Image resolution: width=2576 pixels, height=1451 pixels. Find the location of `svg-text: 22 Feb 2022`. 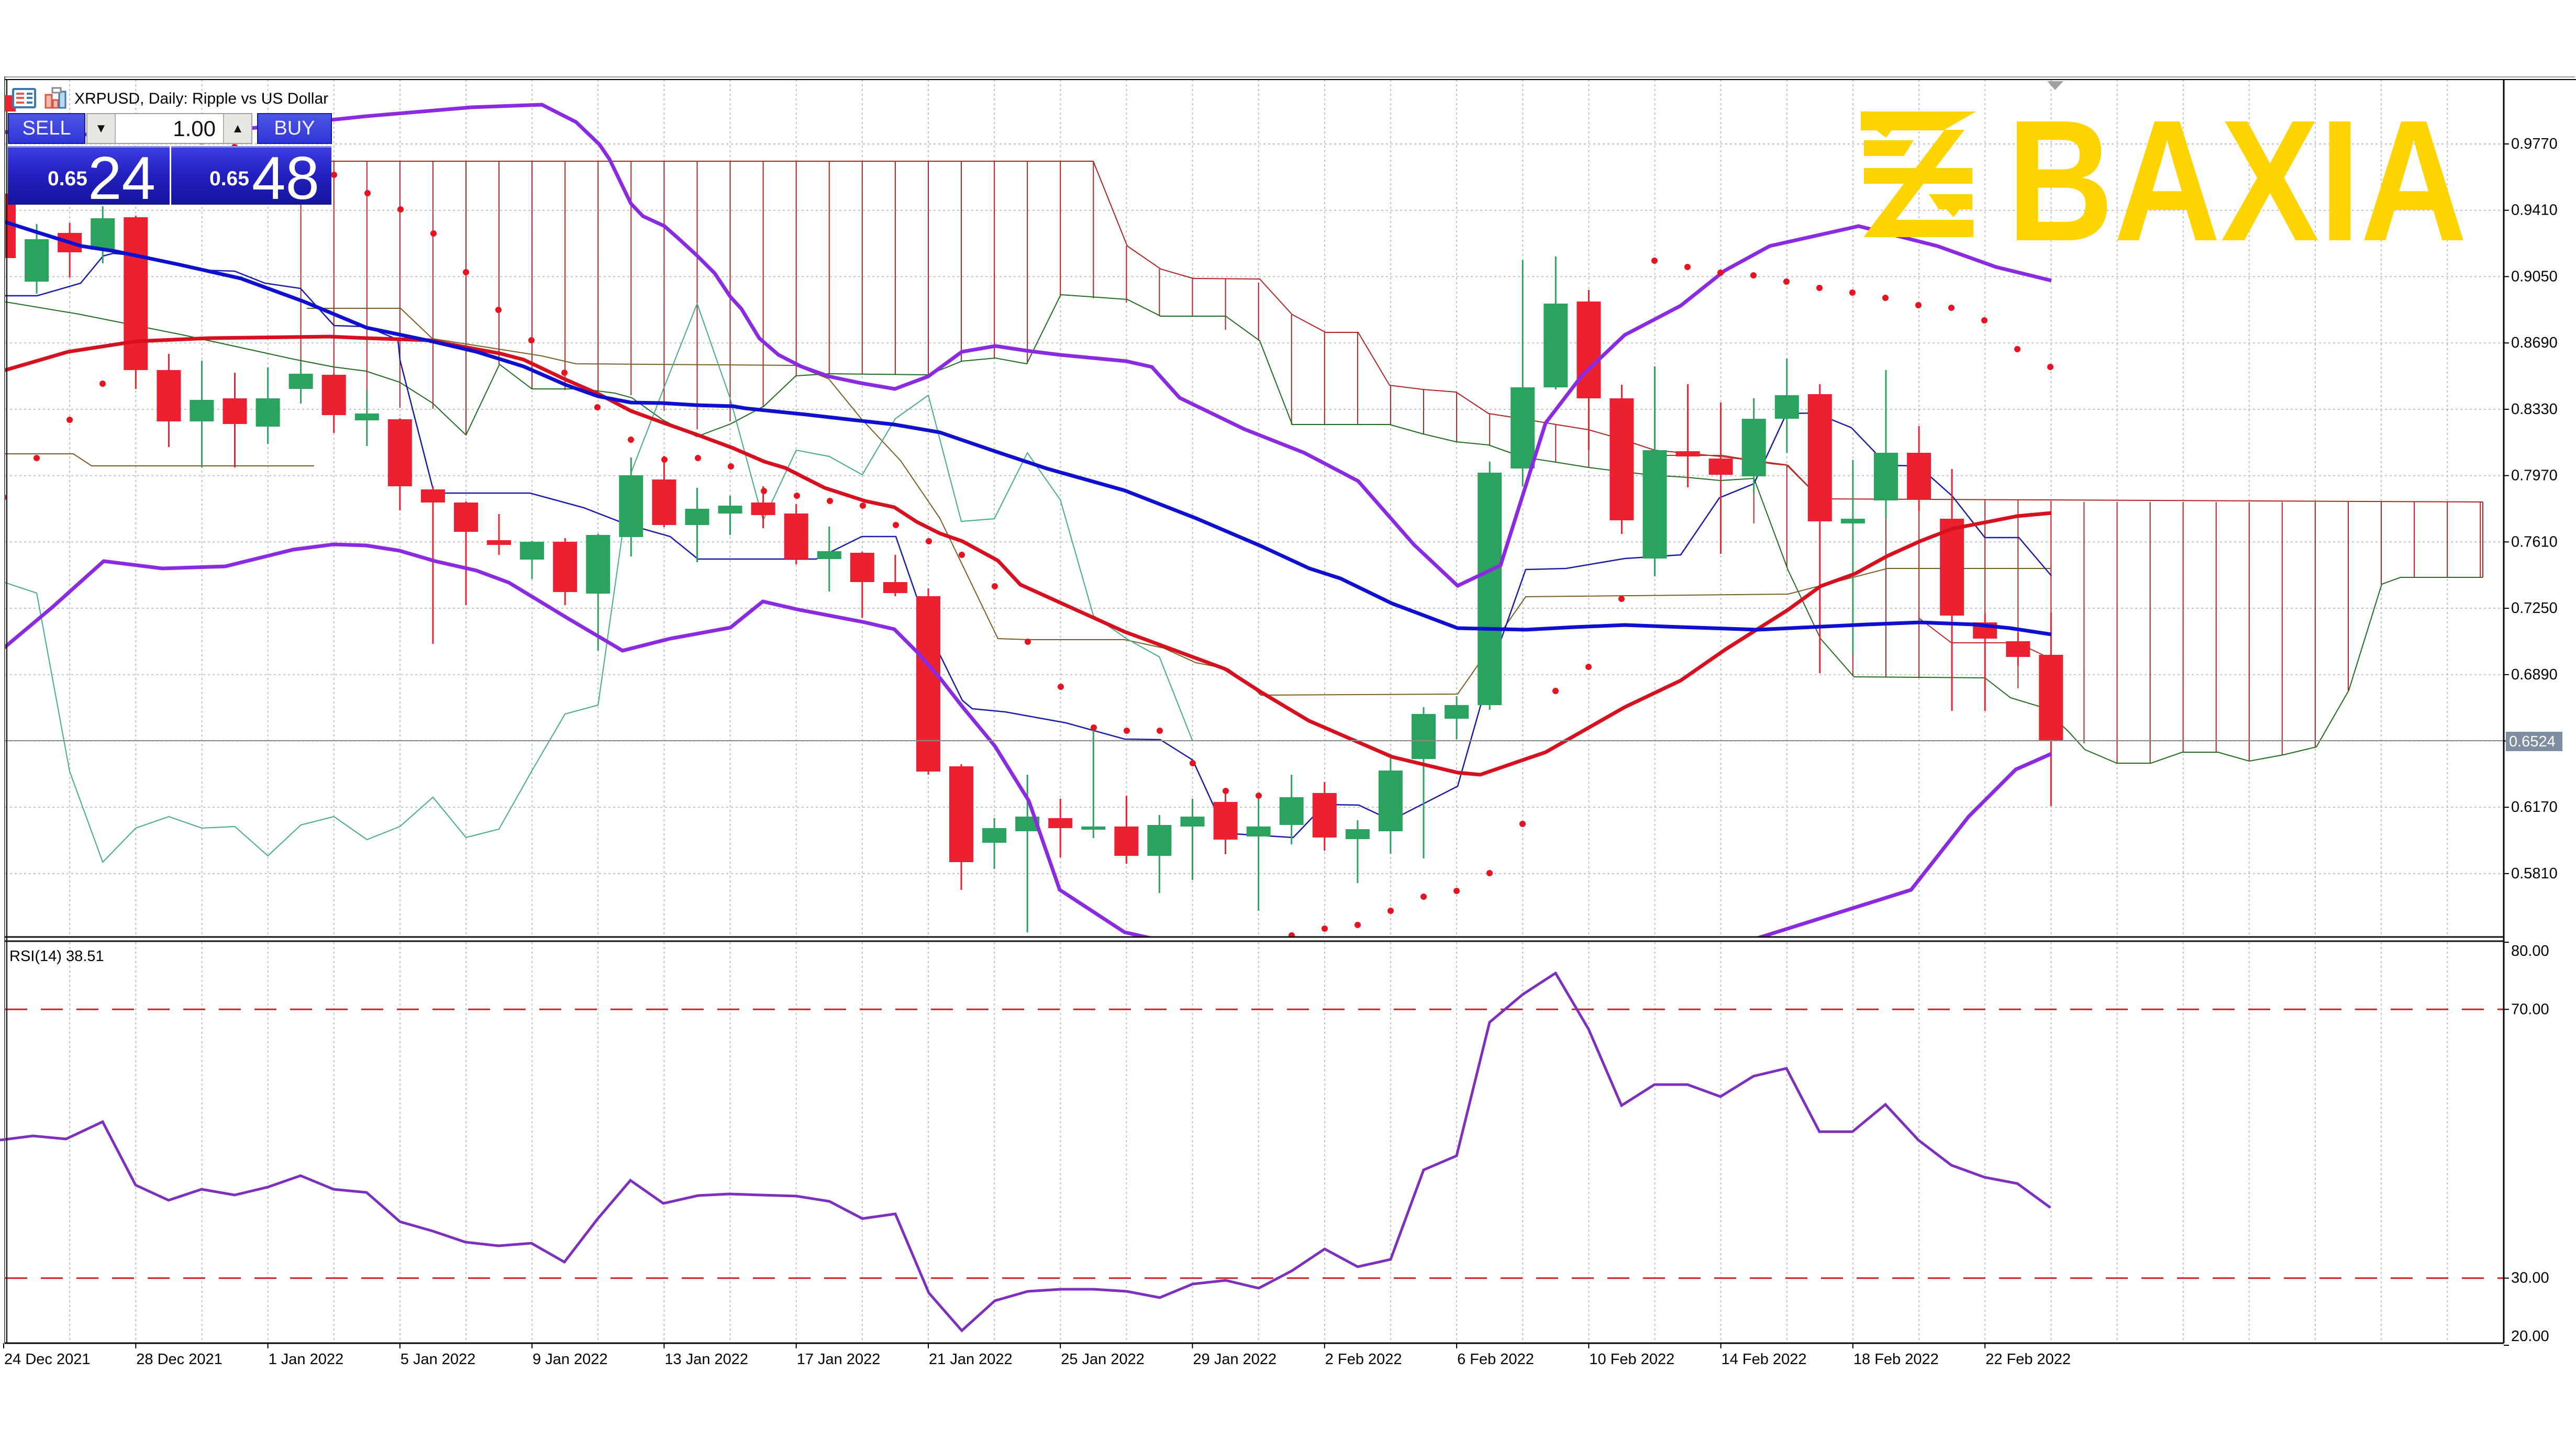

svg-text: 22 Feb 2022 is located at coordinates (2028, 1359).